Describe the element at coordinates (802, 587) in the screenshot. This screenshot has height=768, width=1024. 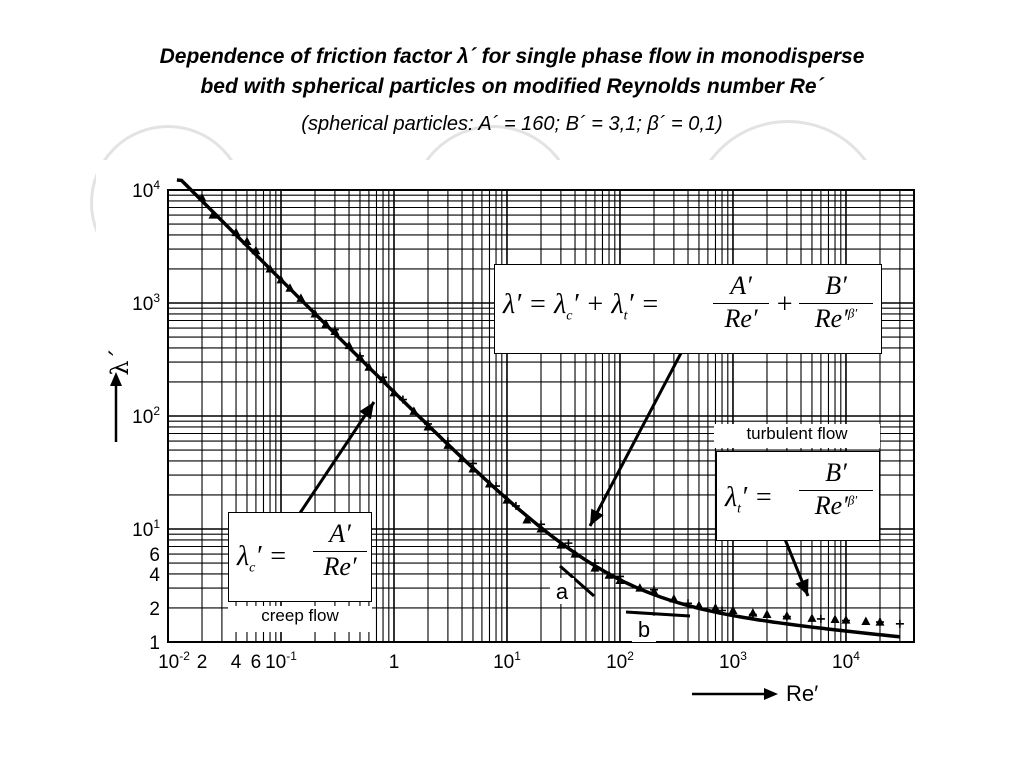
I see `turbulent-callout-arrow-head` at that location.